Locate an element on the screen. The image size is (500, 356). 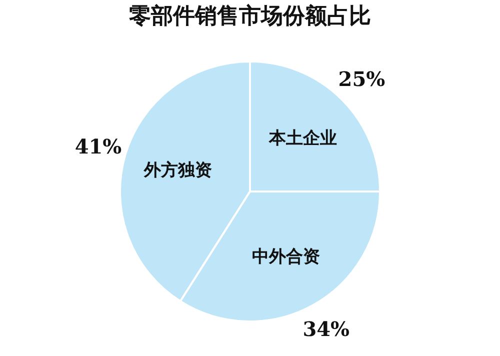
data-label: 25% is located at coordinates (362, 78).